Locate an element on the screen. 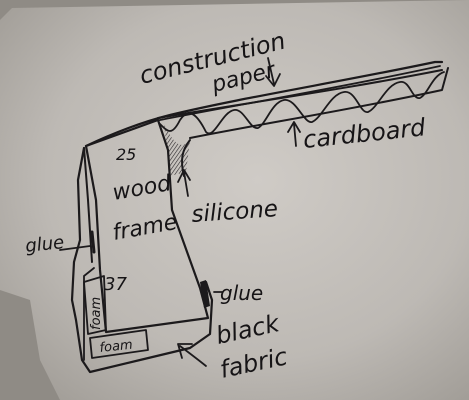  arrow-construction-paper is located at coordinates (273, 72).